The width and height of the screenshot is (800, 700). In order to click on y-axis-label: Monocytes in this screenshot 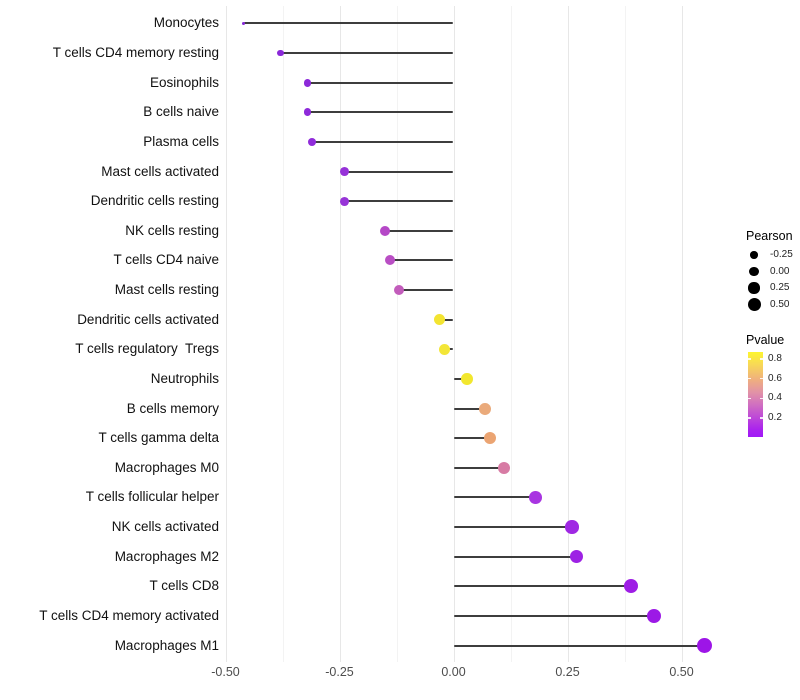, I will do `click(186, 23)`.